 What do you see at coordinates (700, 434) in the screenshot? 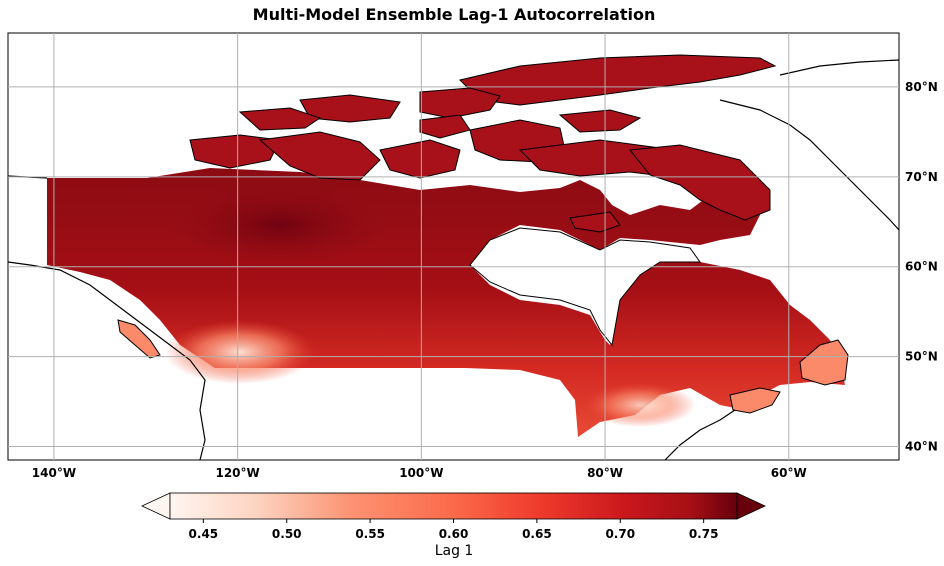
I see `us-east-coastline` at bounding box center [700, 434].